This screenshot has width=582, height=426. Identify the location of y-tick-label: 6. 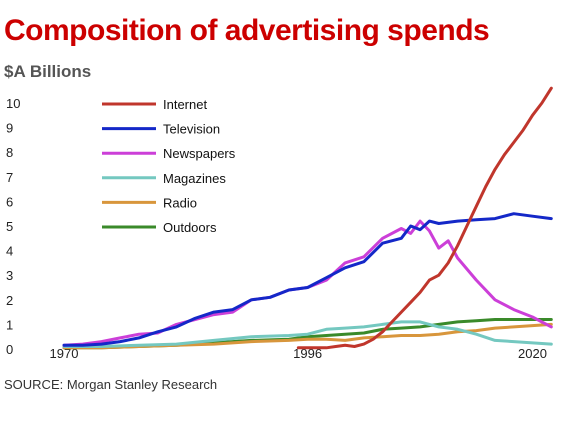
(9, 201).